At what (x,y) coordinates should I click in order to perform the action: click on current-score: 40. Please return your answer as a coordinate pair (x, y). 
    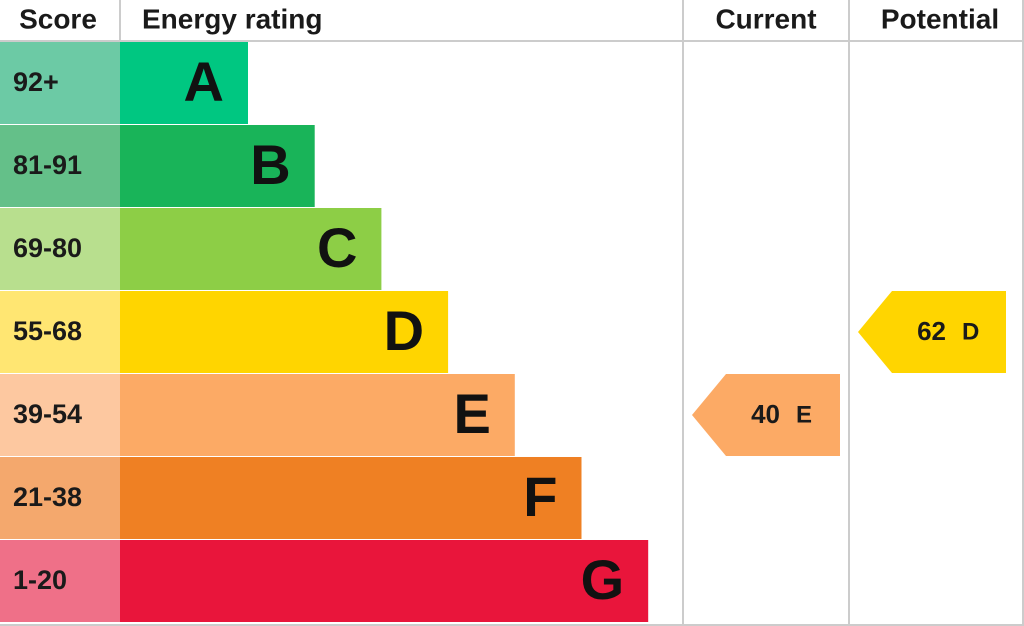
    Looking at the image, I should click on (765, 414).